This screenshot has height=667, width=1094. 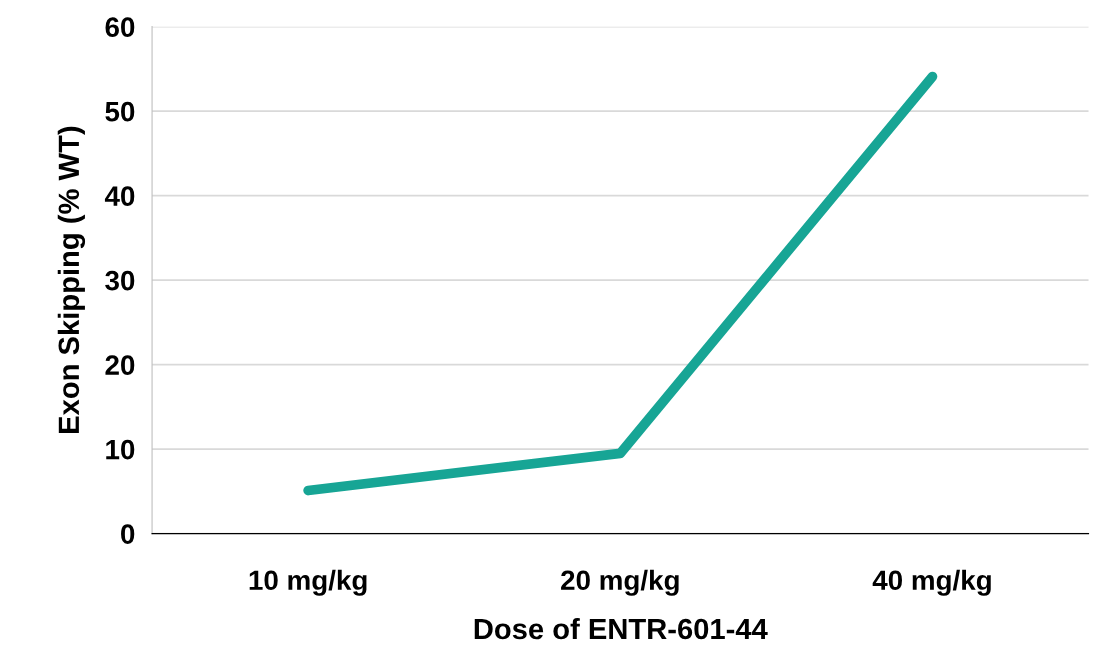 I want to click on y-tick-label: 30, so click(x=120, y=280).